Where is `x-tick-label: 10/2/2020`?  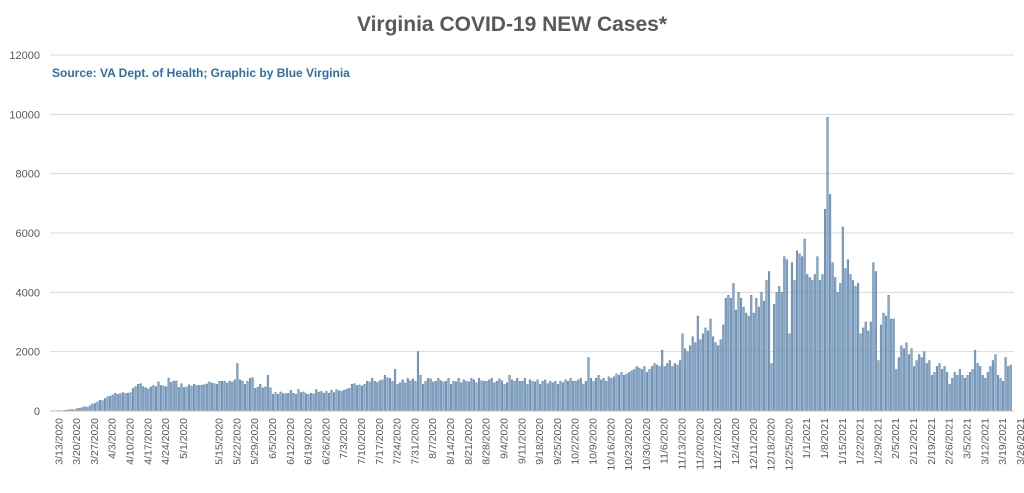 x-tick-label: 10/2/2020 is located at coordinates (576, 441).